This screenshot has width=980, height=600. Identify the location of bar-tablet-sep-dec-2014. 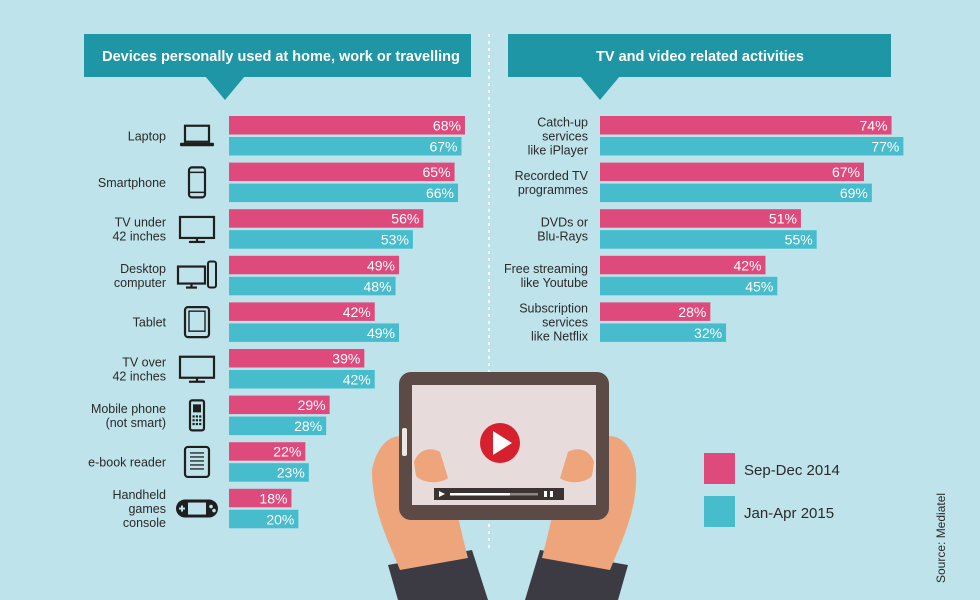
(302, 311).